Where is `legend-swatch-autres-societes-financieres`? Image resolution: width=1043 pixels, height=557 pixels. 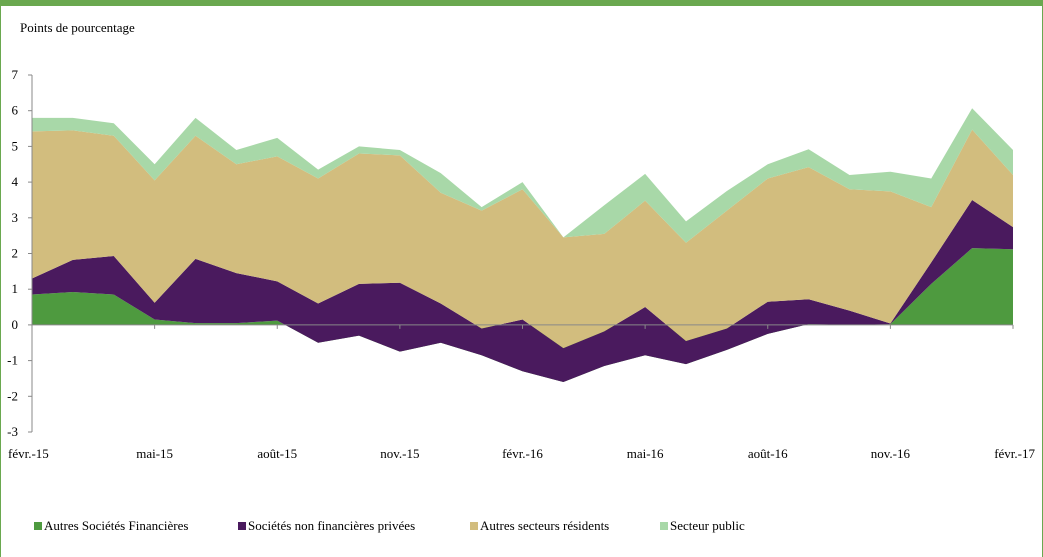 legend-swatch-autres-societes-financieres is located at coordinates (38, 526).